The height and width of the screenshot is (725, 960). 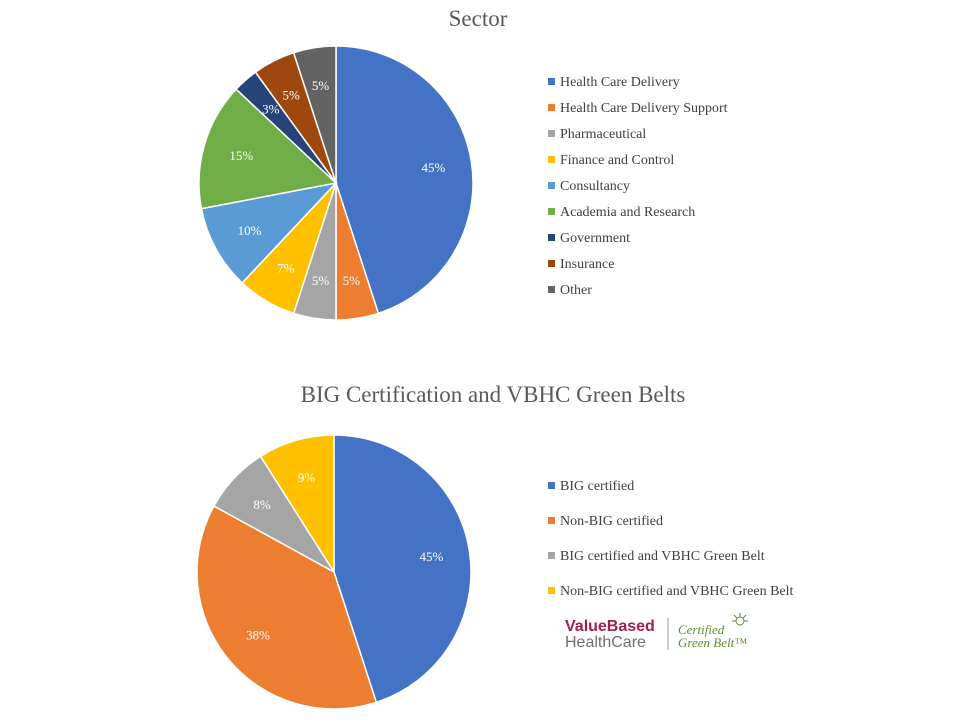 I want to click on legend-label: Other, so click(x=576, y=290).